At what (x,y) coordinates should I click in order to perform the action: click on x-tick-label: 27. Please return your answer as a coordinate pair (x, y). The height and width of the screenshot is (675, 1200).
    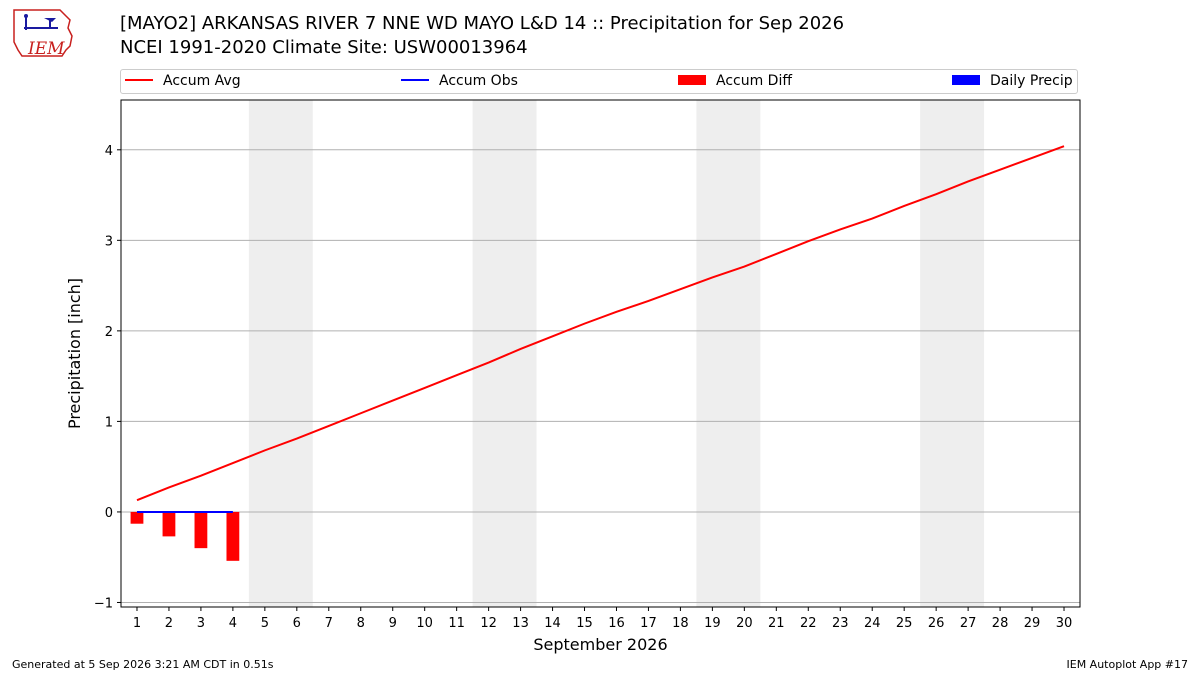
    Looking at the image, I should click on (968, 623).